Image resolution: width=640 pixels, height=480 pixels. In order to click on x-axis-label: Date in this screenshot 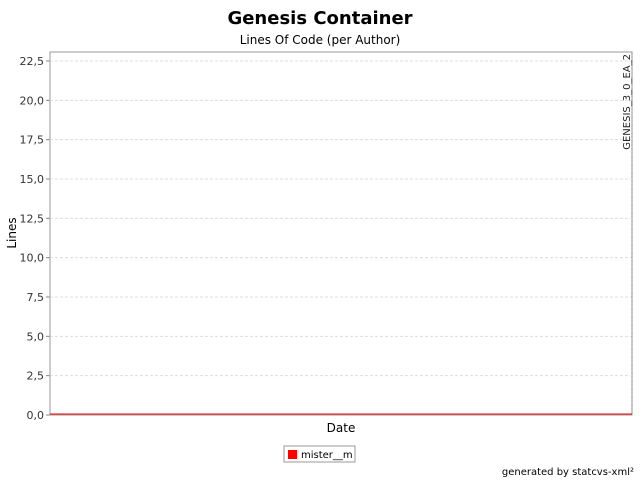, I will do `click(341, 428)`.